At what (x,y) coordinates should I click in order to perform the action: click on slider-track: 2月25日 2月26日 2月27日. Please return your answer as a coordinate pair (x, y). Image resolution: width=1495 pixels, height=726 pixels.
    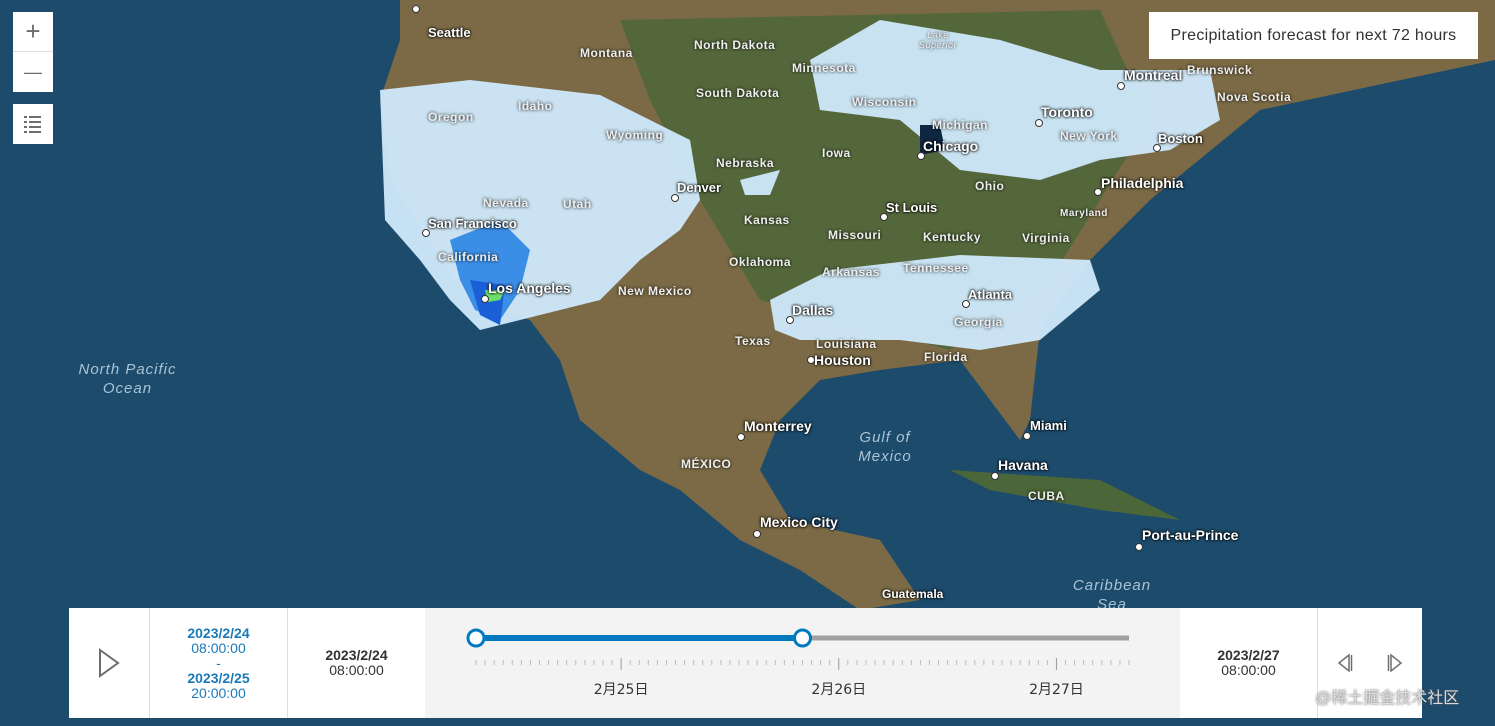
    Looking at the image, I should click on (802, 663).